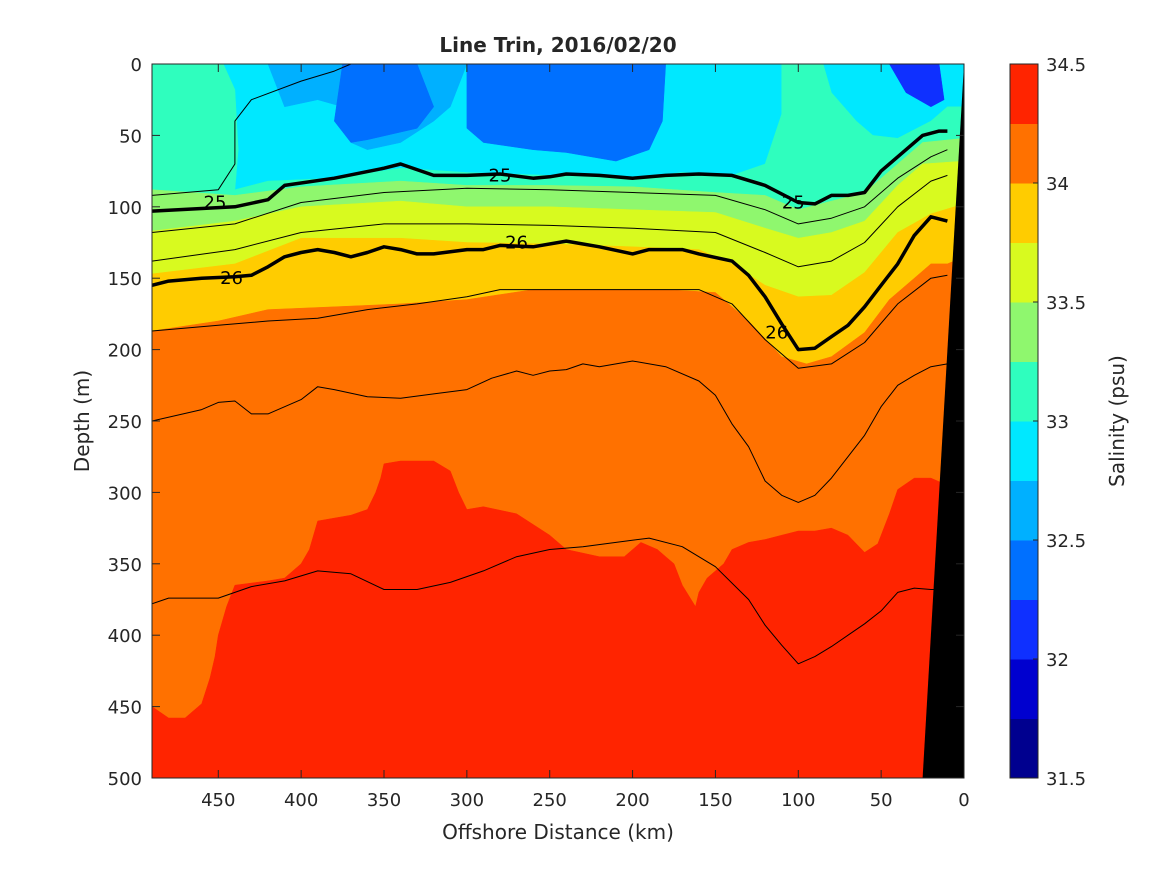 This screenshot has height=875, width=1167. I want to click on y-tick-label: 150, so click(125, 279).